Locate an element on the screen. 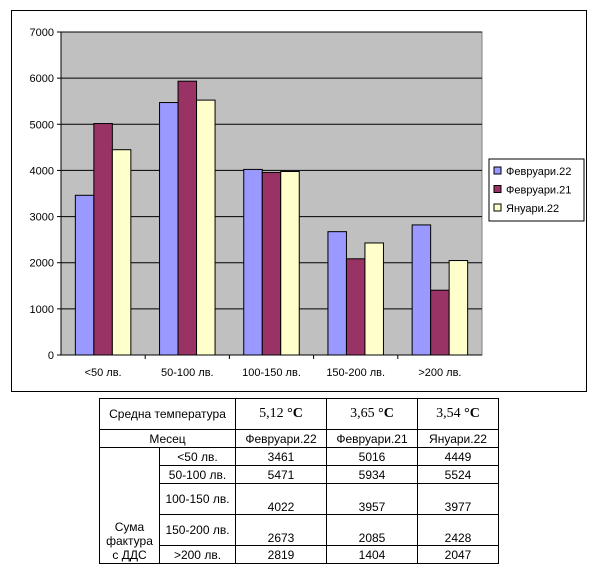  month-row: Месец Февруари.22 Февруари.21 Януари.22 is located at coordinates (299, 438).